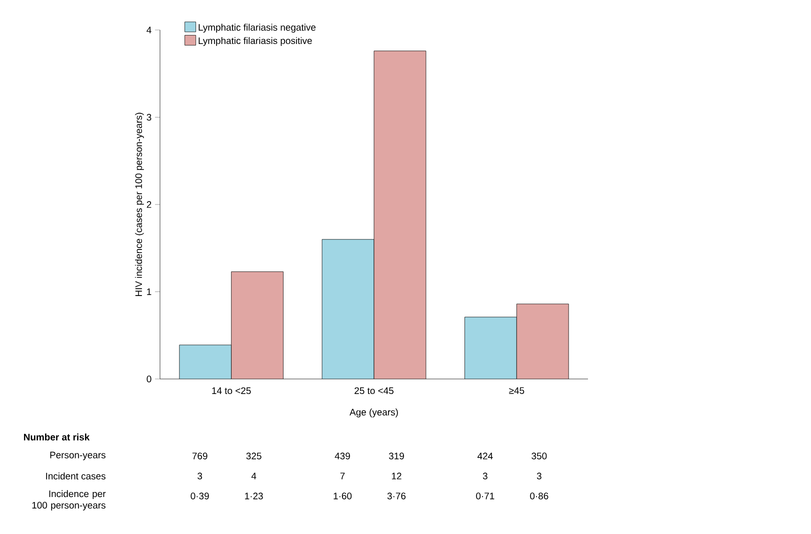  What do you see at coordinates (539, 496) in the screenshot?
I see `text: 0·86` at bounding box center [539, 496].